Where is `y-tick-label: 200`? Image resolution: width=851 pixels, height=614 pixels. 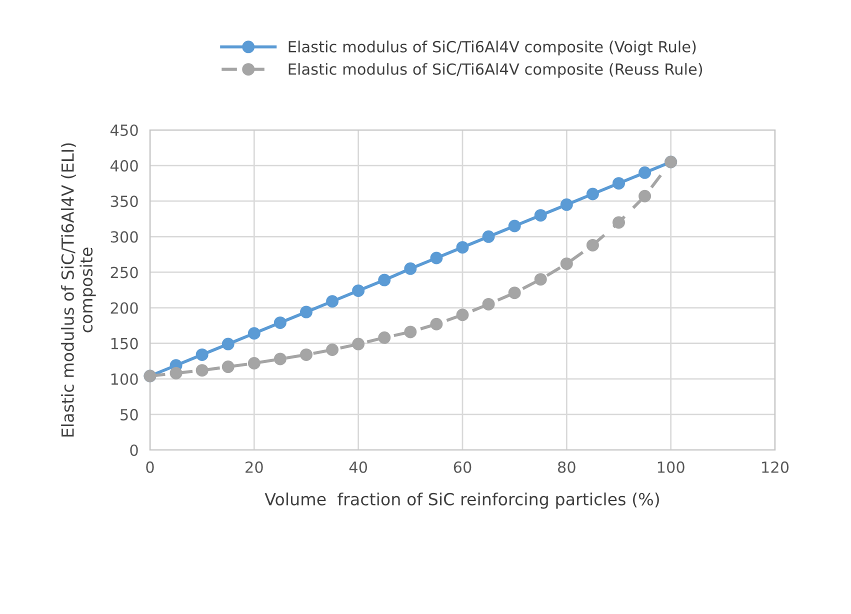 y-tick-label: 200 is located at coordinates (124, 308).